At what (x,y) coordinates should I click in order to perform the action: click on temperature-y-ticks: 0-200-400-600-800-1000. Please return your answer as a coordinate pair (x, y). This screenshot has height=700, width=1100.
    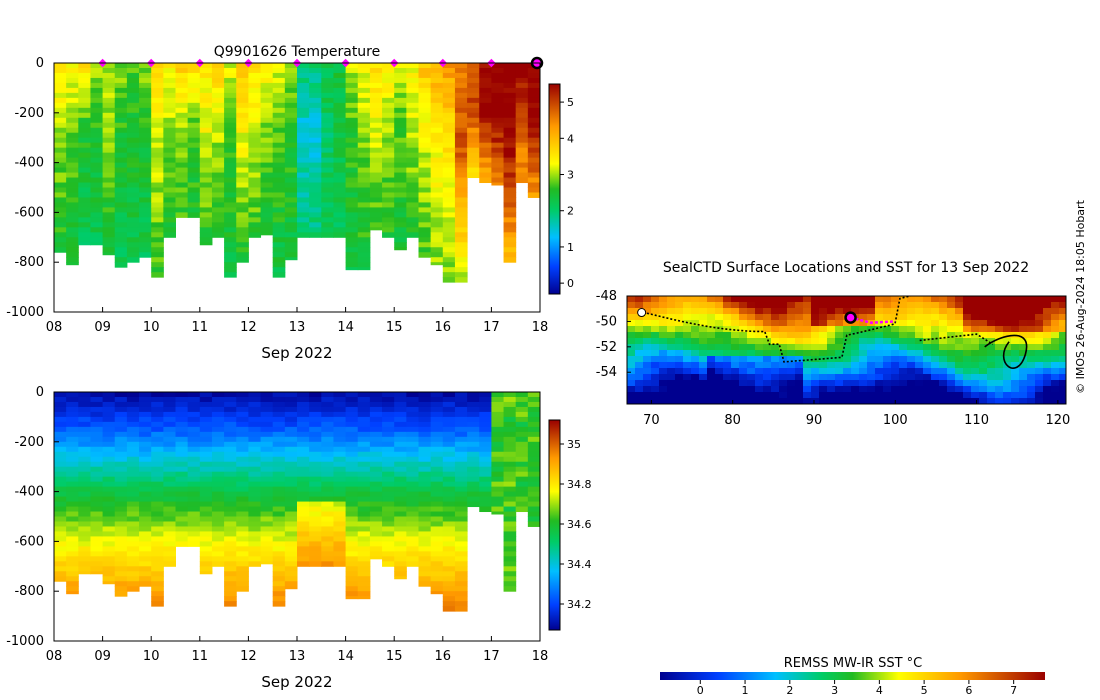
    Looking at the image, I should click on (32, 188).